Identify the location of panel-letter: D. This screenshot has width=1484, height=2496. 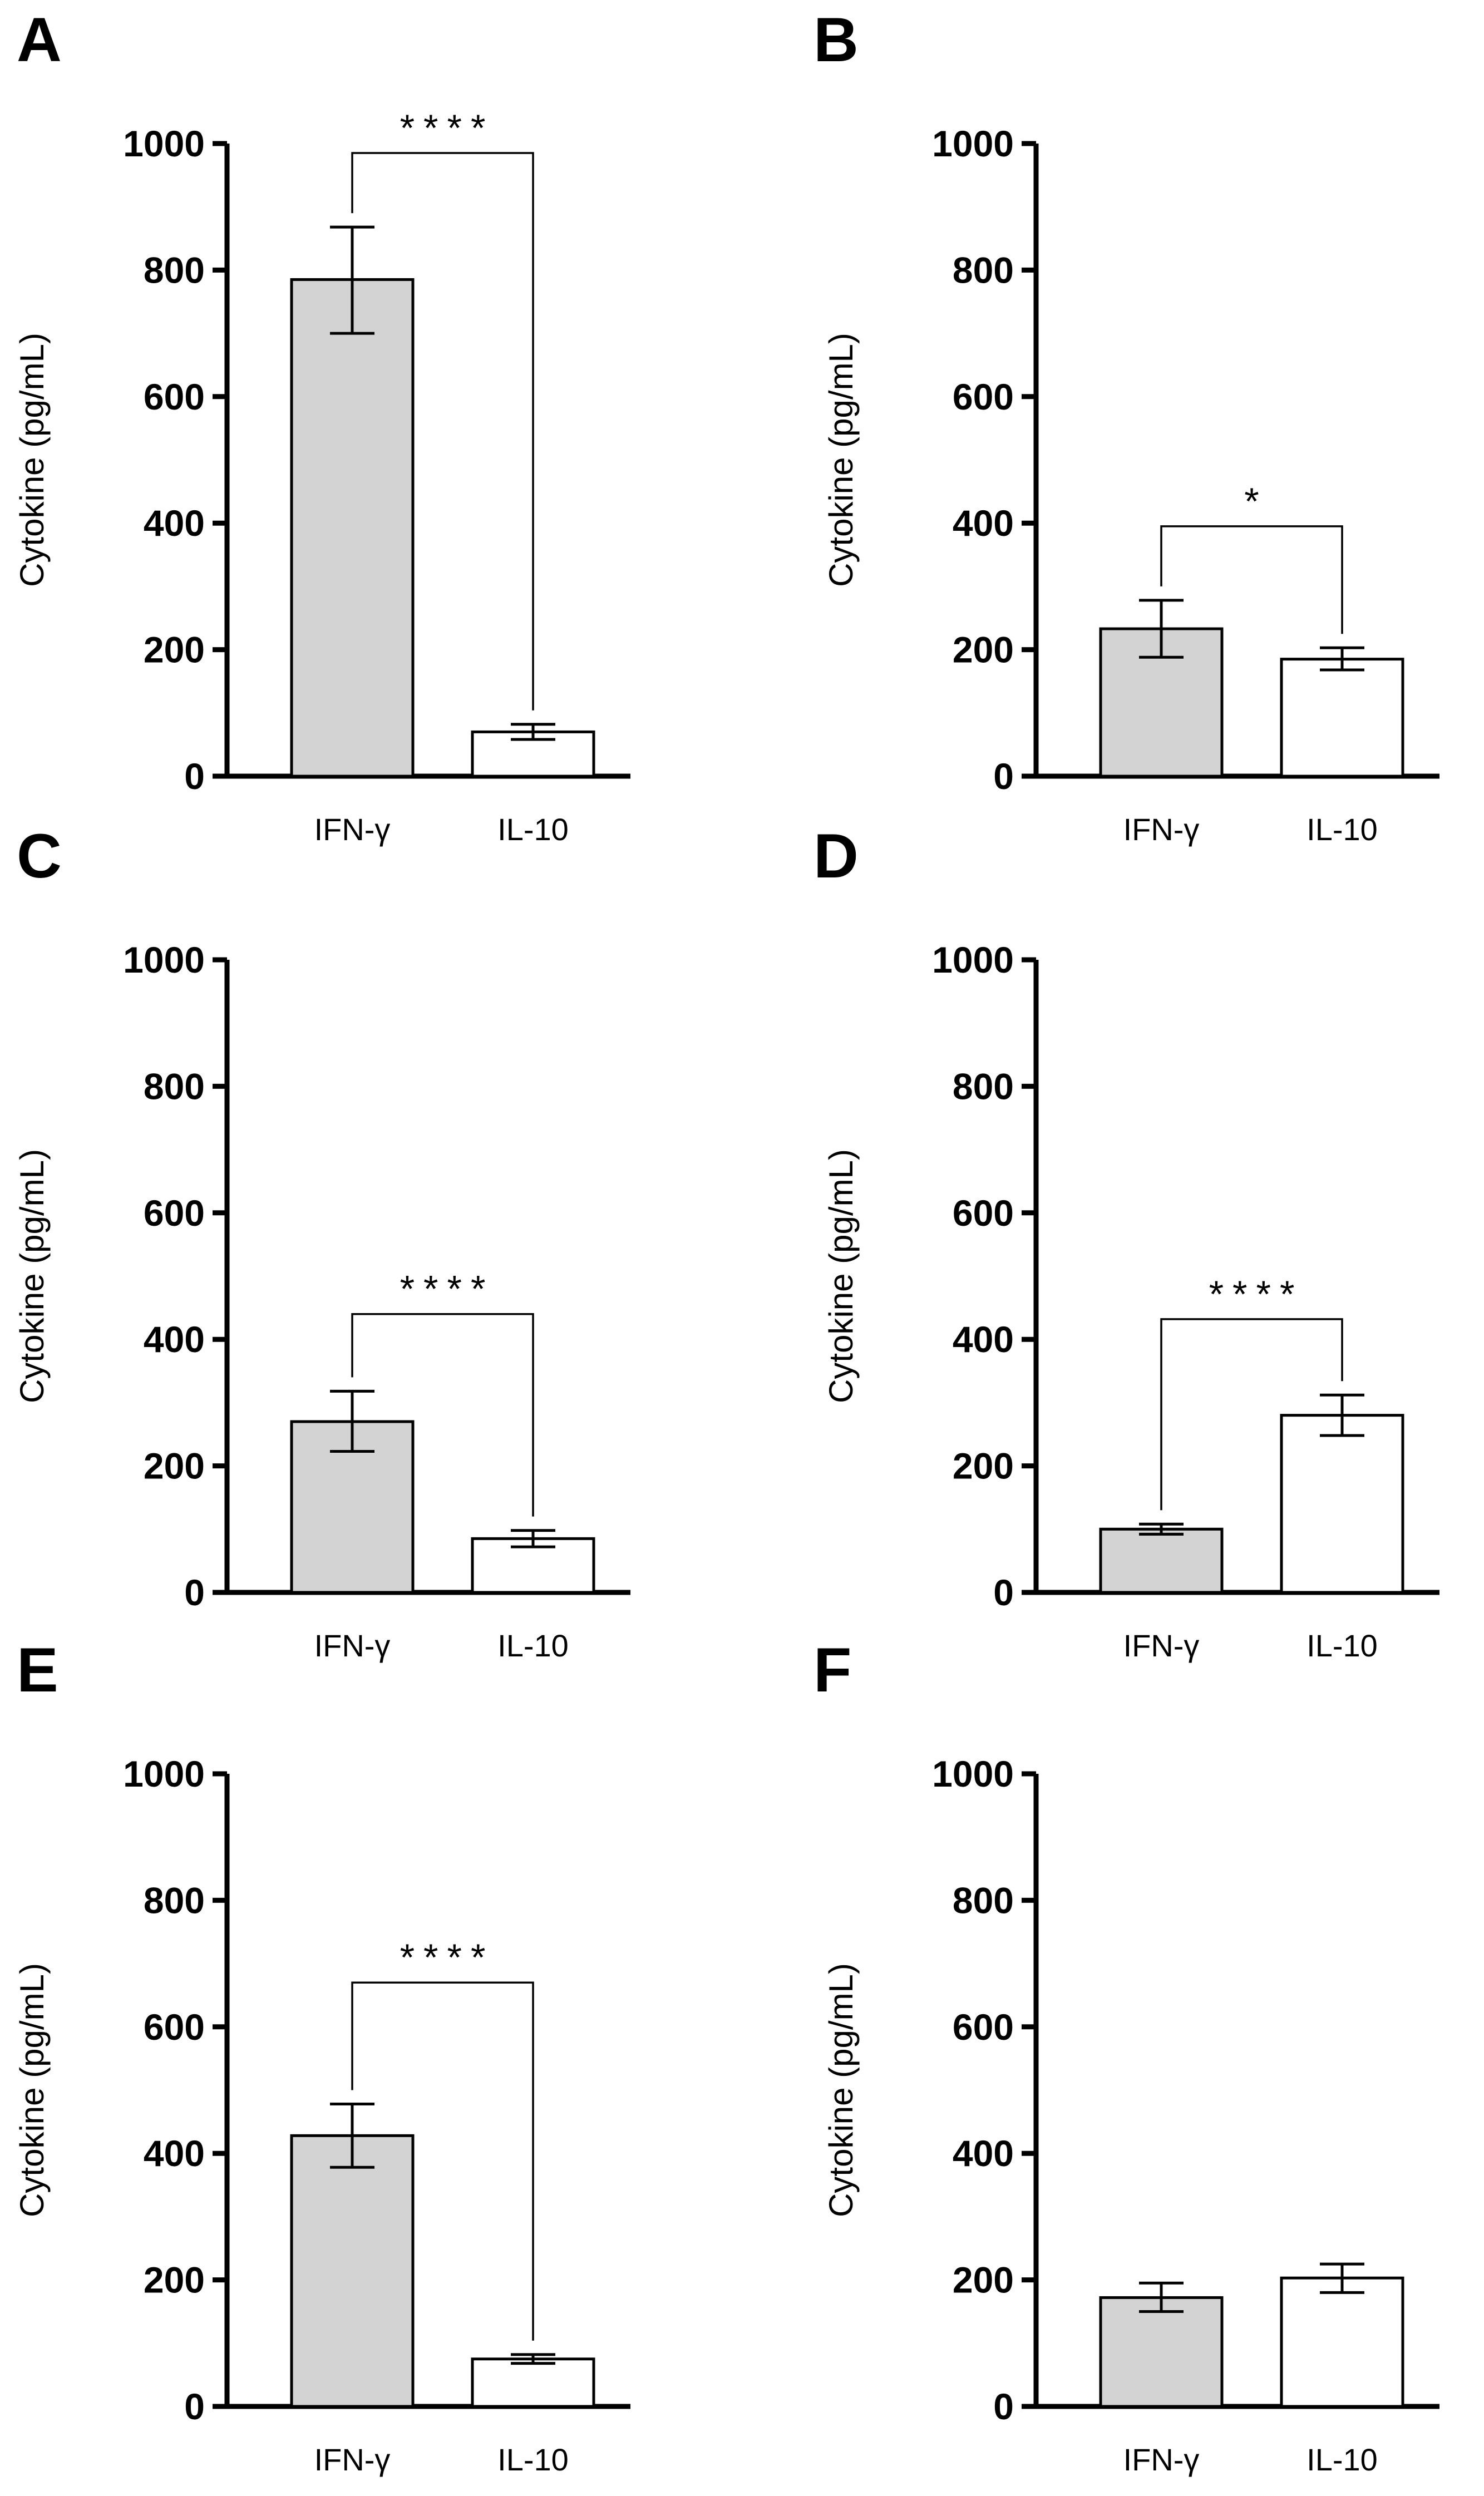
(837, 856).